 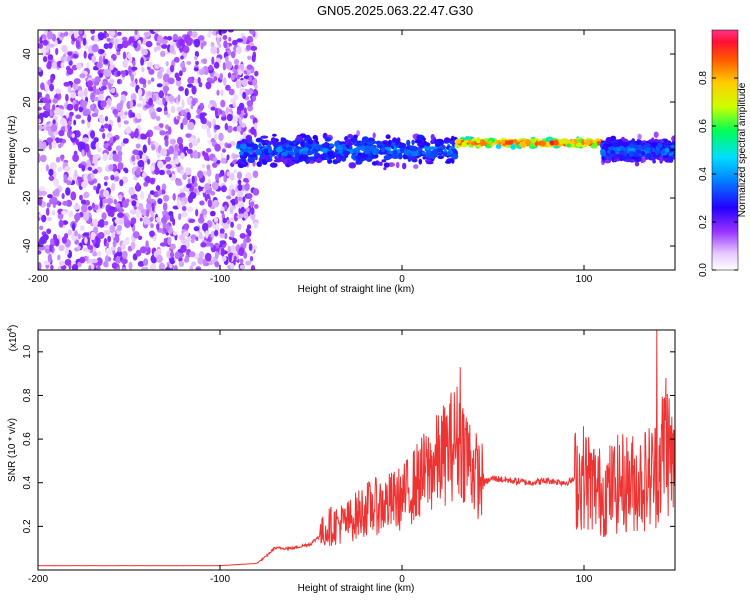 I want to click on x-tick-label: 0, so click(x=402, y=279).